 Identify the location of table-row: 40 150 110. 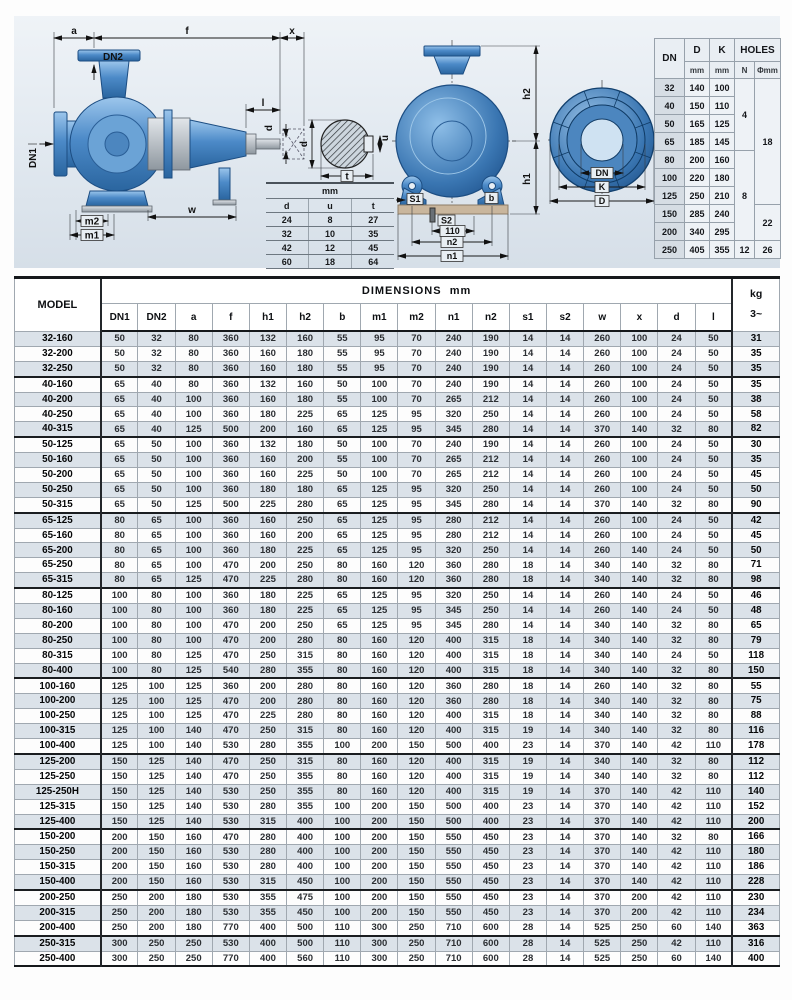
(717, 105).